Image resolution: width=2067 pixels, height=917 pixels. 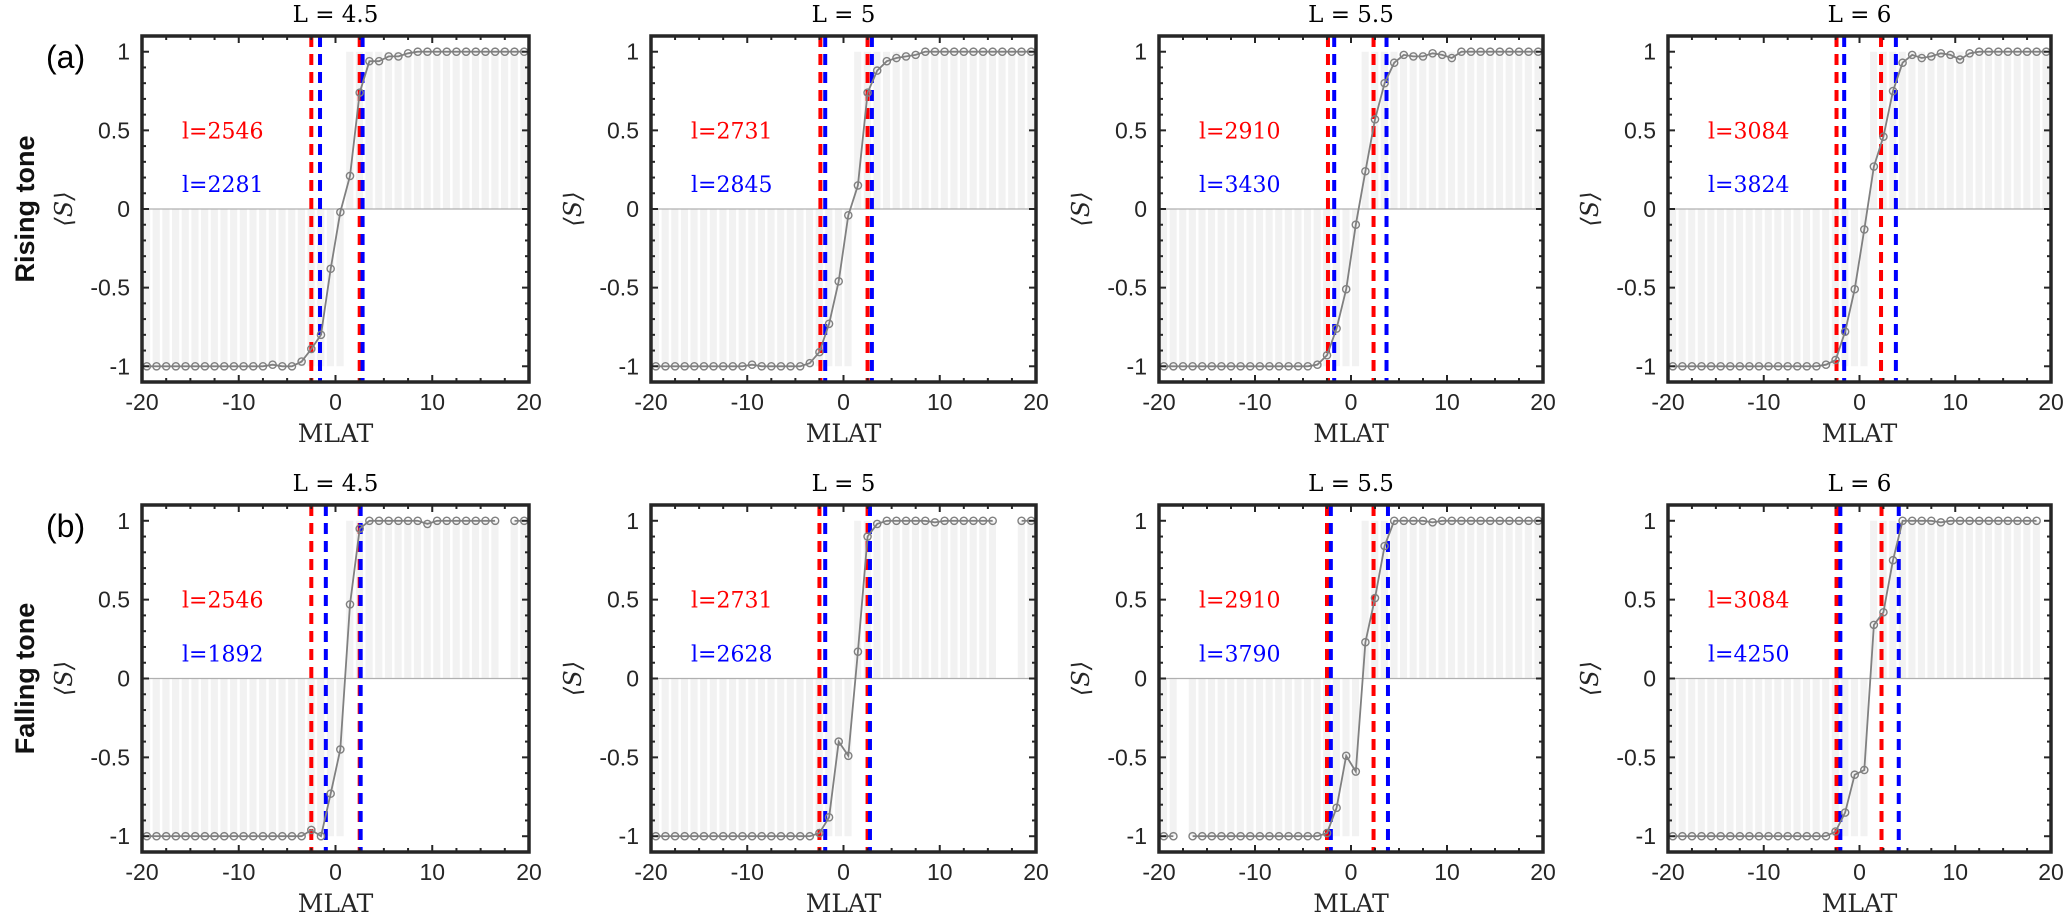 What do you see at coordinates (222, 601) in the screenshot?
I see `red-annotation: l=2546` at bounding box center [222, 601].